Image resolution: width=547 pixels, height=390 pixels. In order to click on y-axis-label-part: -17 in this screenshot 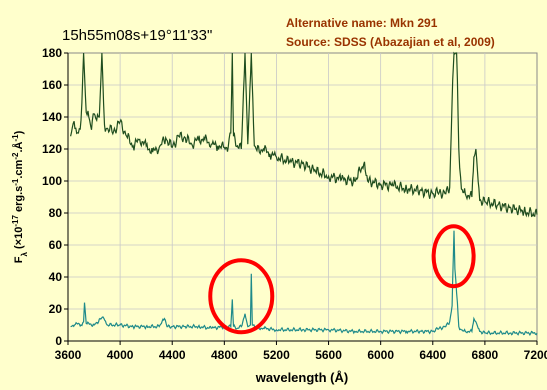, I will do `click(15, 221)`.